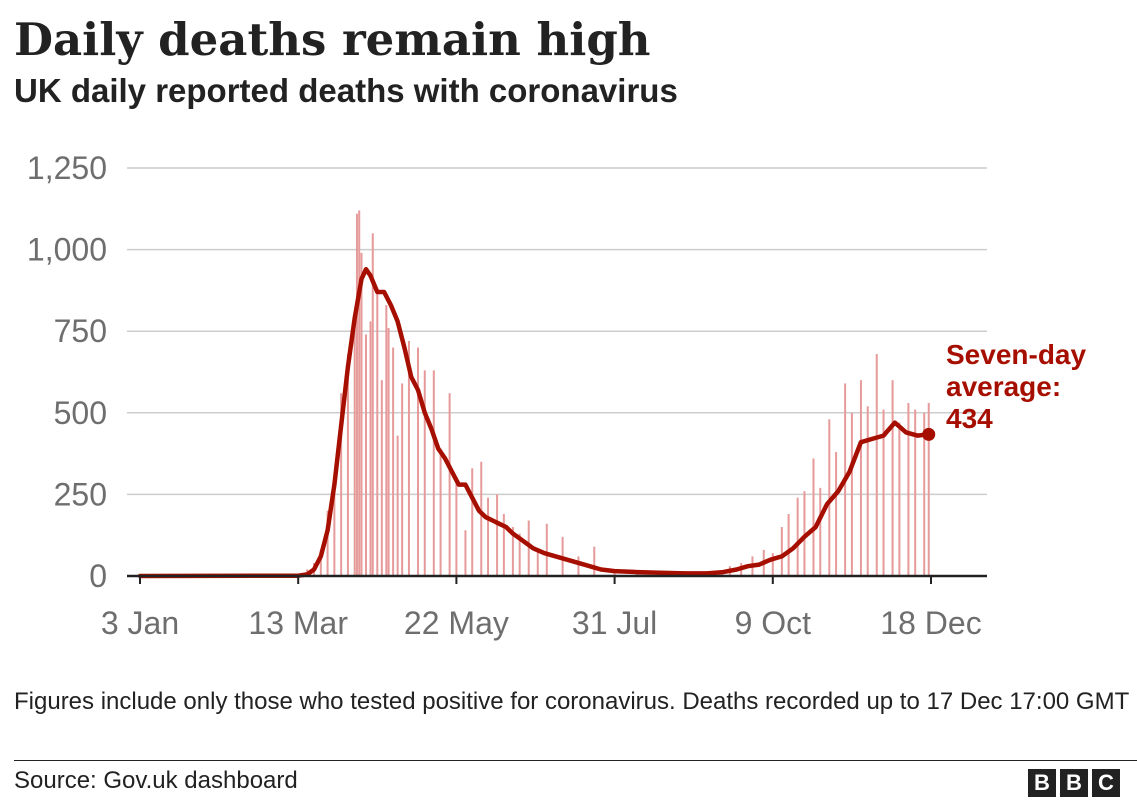 The image size is (1137, 800). I want to click on x-tick-label: 18 Dec, so click(930, 623).